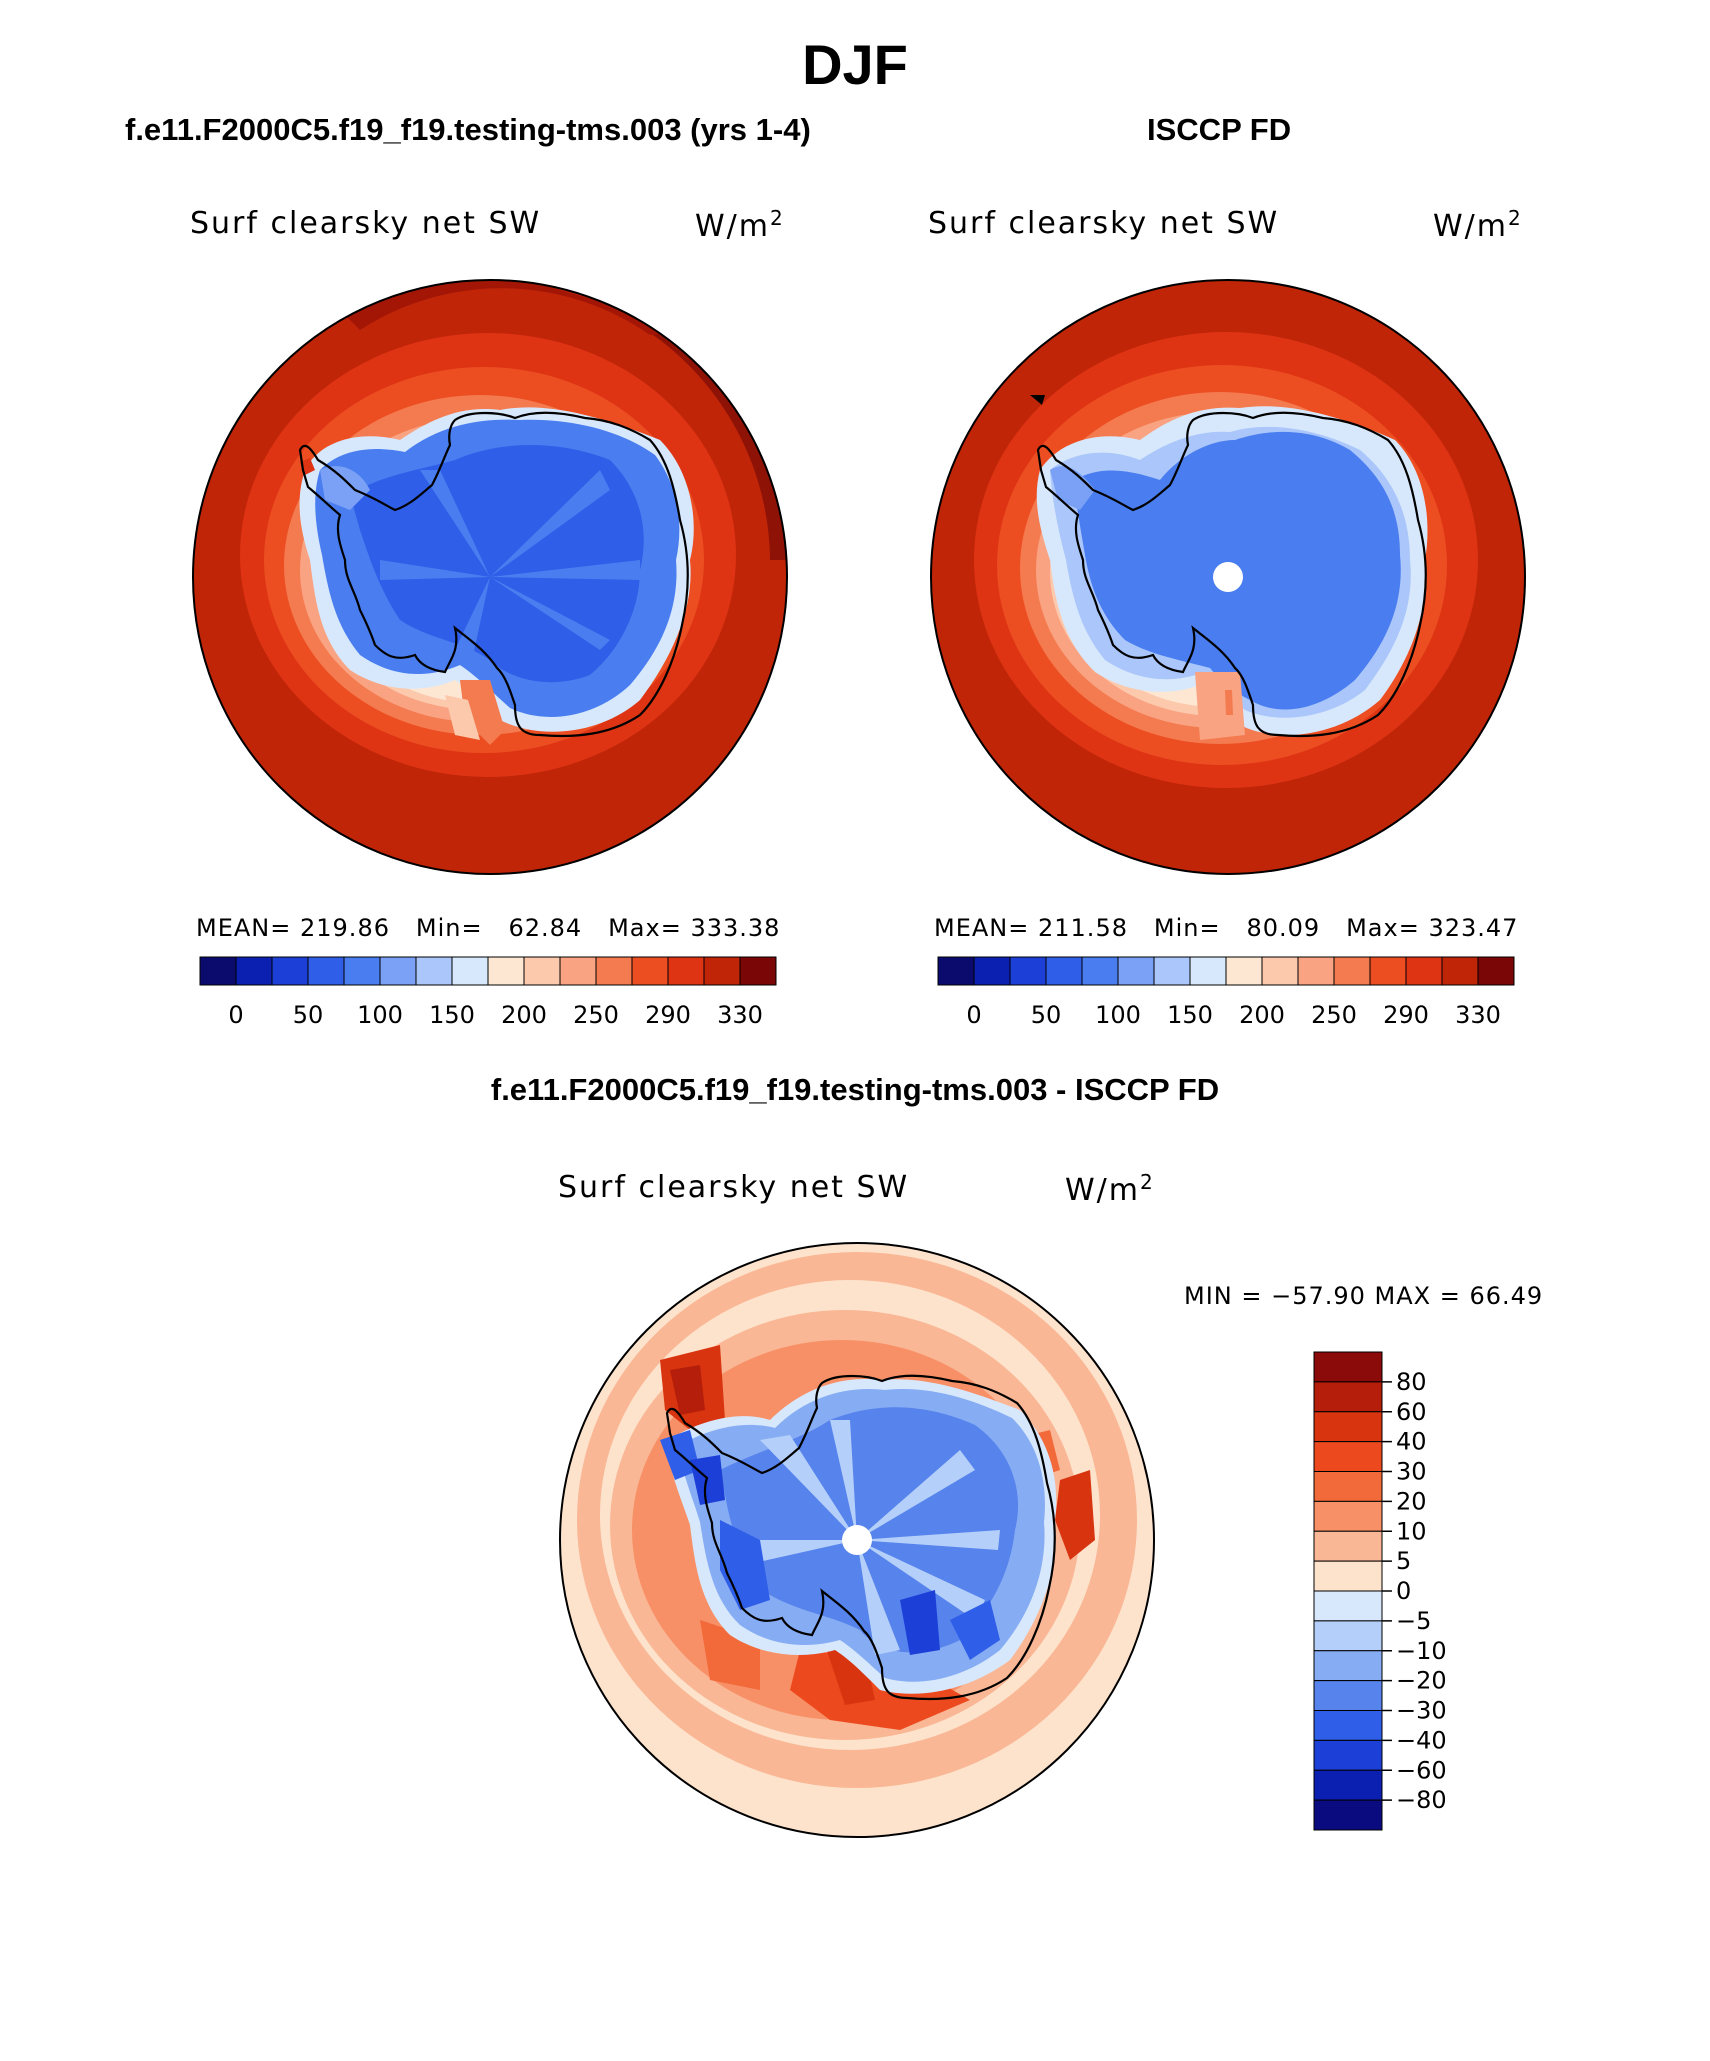  I want to click on colorbar-diff-tick-label: 80, so click(1411, 1382).